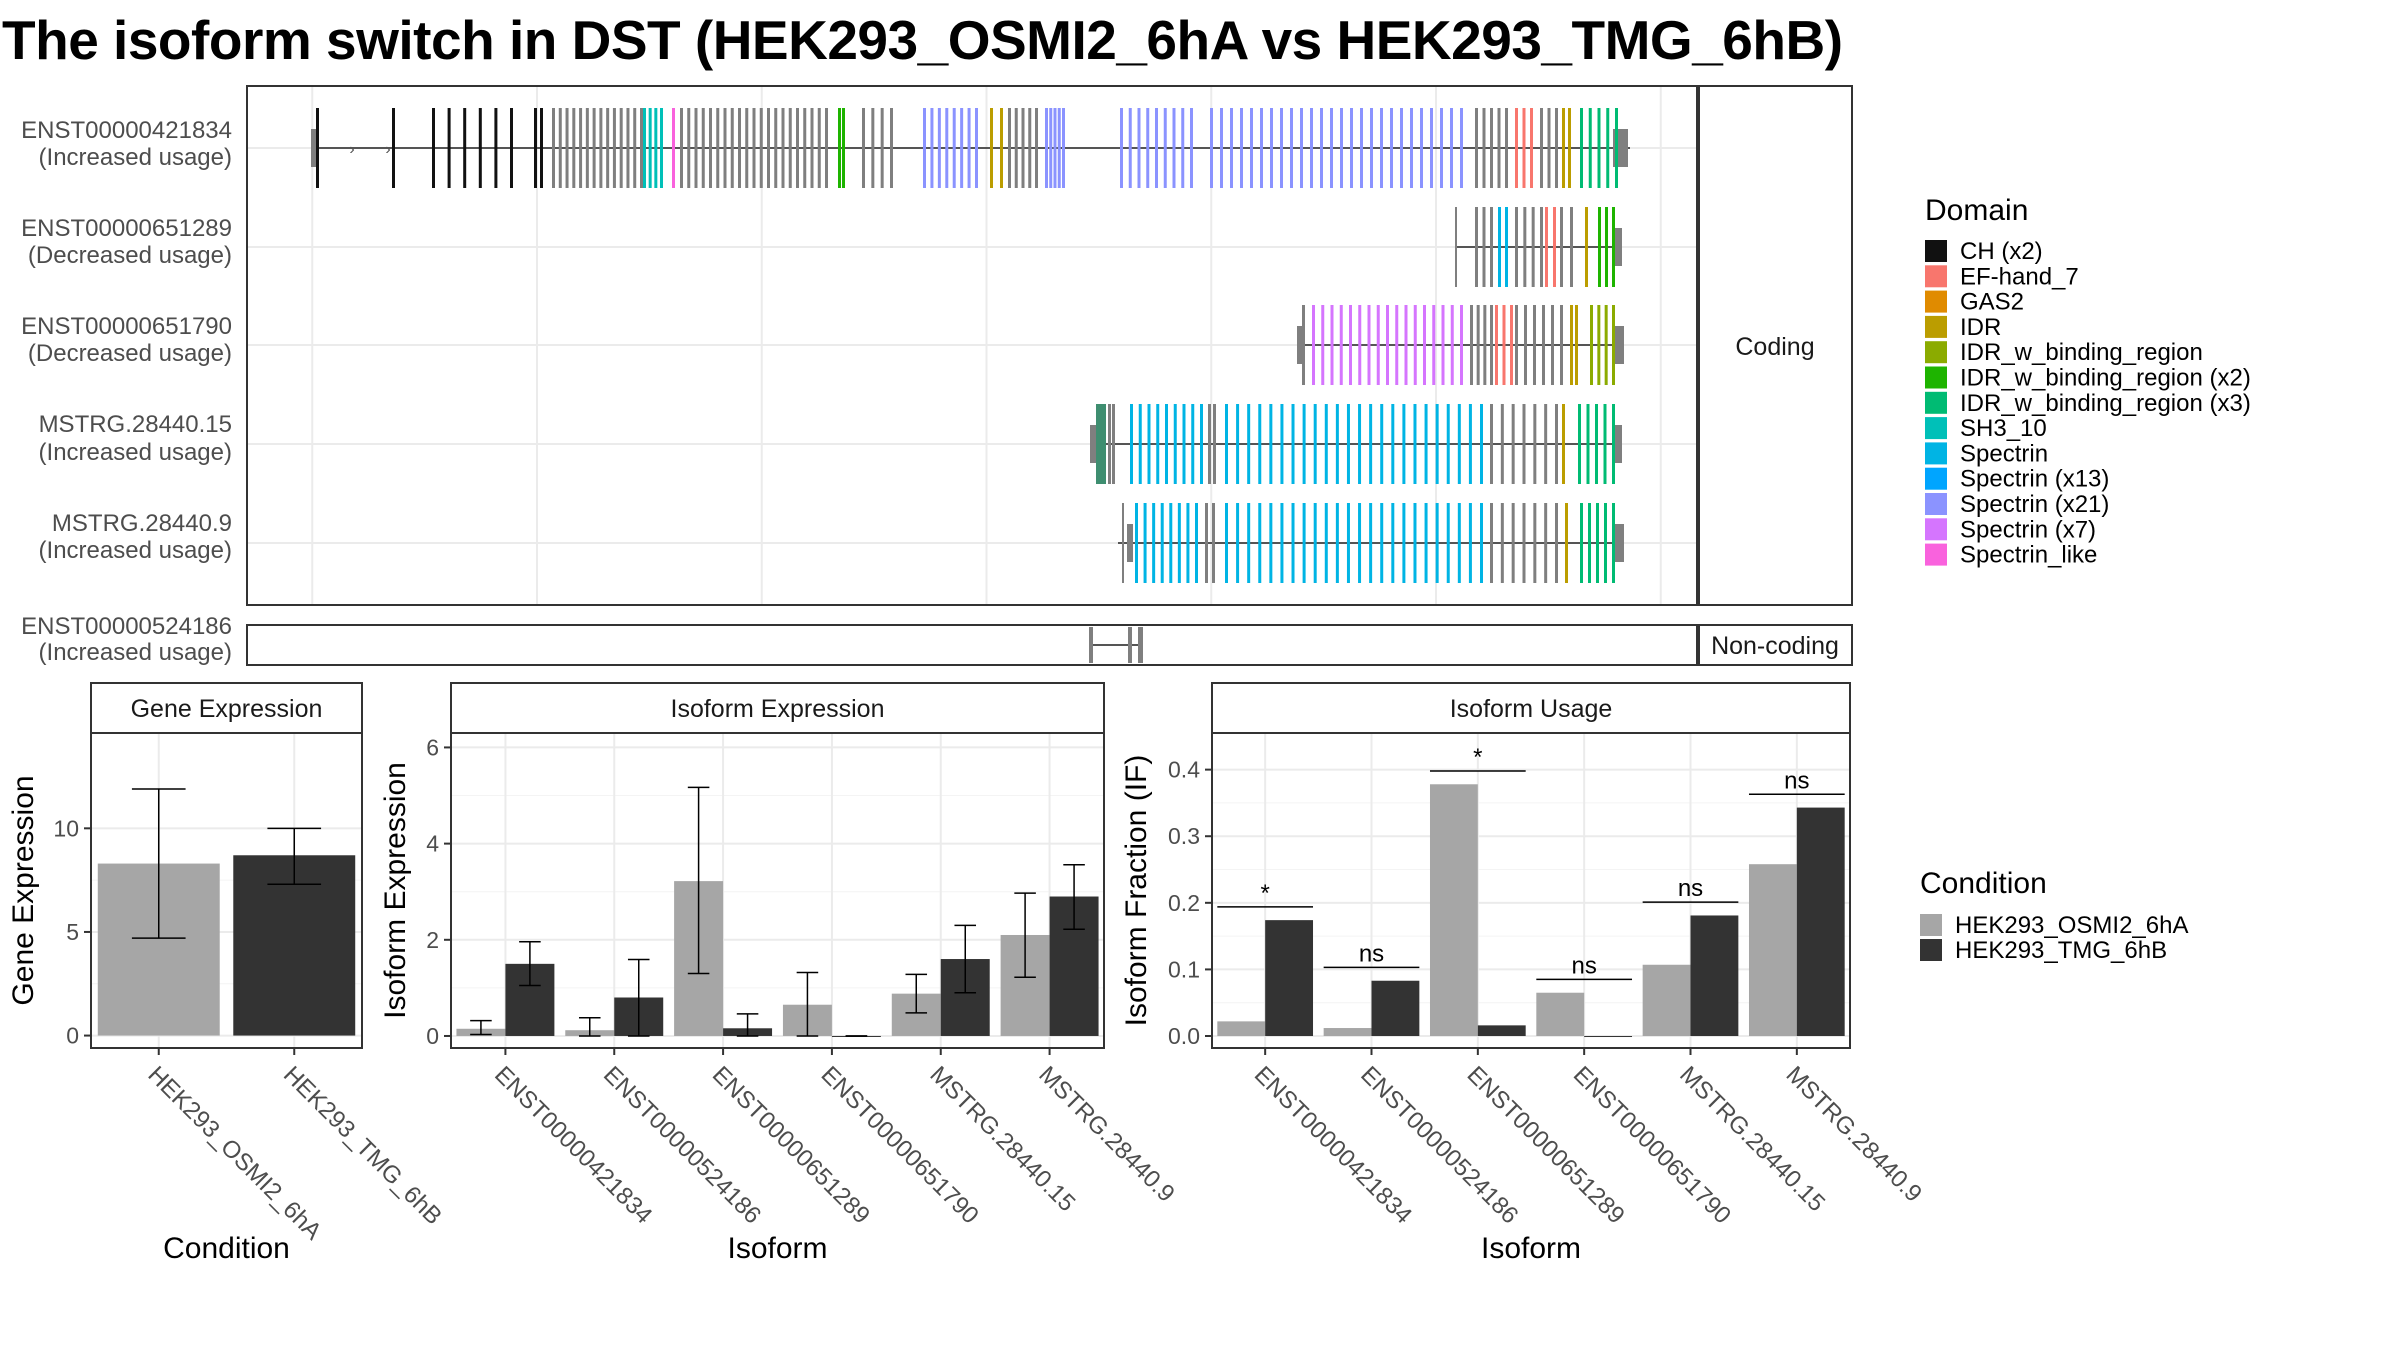  Describe the element at coordinates (1775, 646) in the screenshot. I see `facet-label-noncoding: Non-coding` at that location.